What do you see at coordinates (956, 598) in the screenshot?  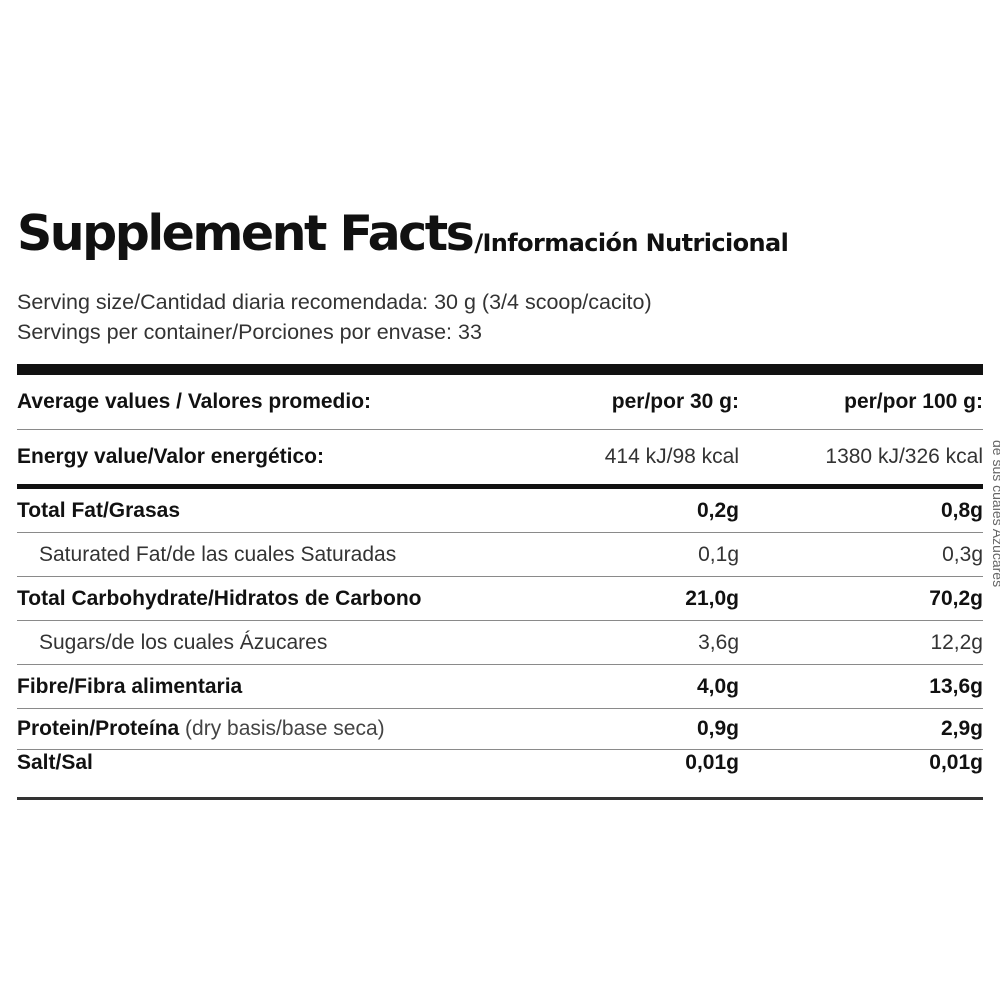 I see `nutrient-value-100g: 70,2g` at bounding box center [956, 598].